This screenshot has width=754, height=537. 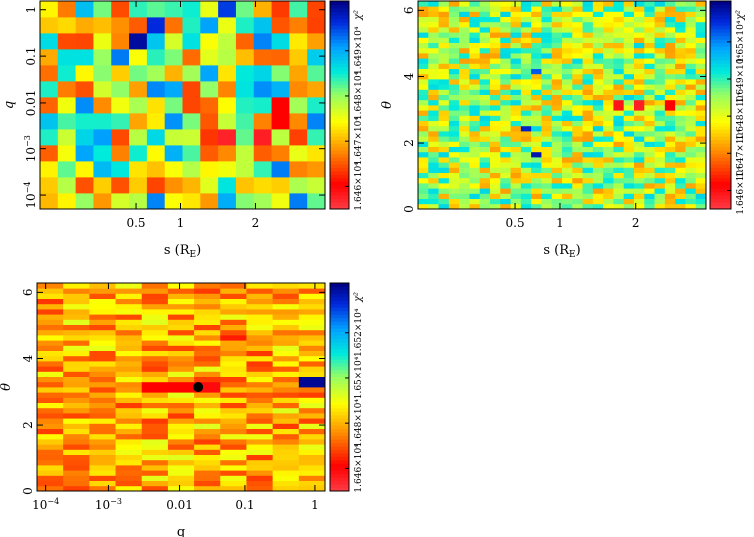 What do you see at coordinates (30, 148) in the screenshot?
I see `y-tick-group: 10−3` at bounding box center [30, 148].